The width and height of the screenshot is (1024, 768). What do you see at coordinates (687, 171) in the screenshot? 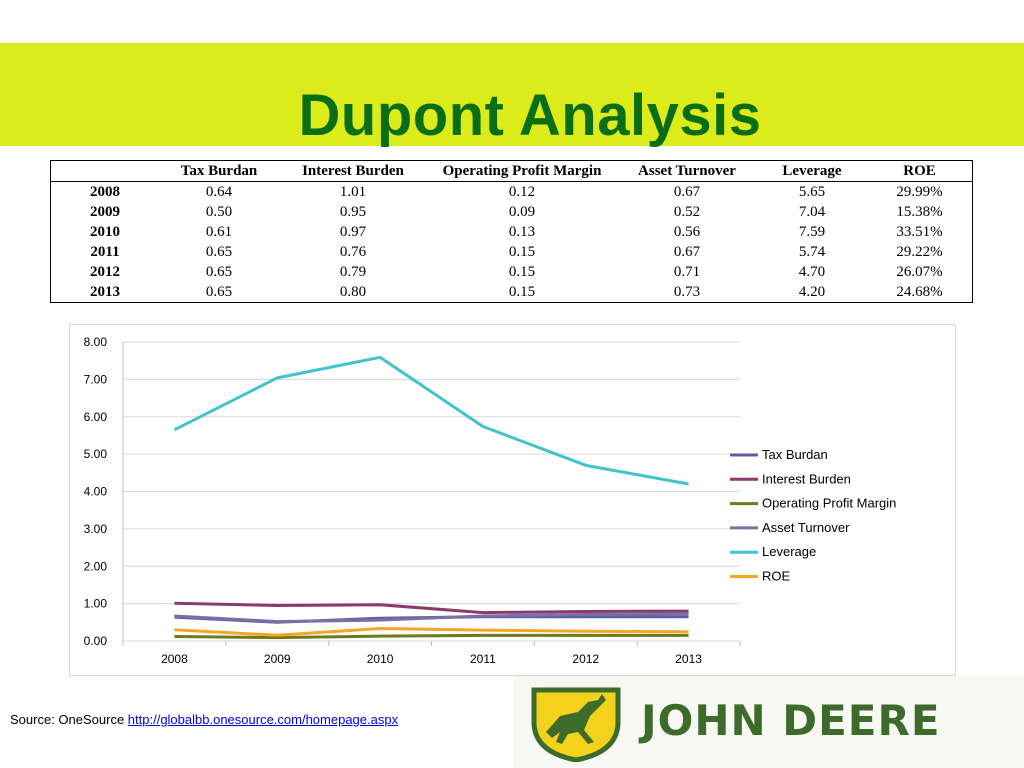
I see `column-header: Asset Turnover` at bounding box center [687, 171].